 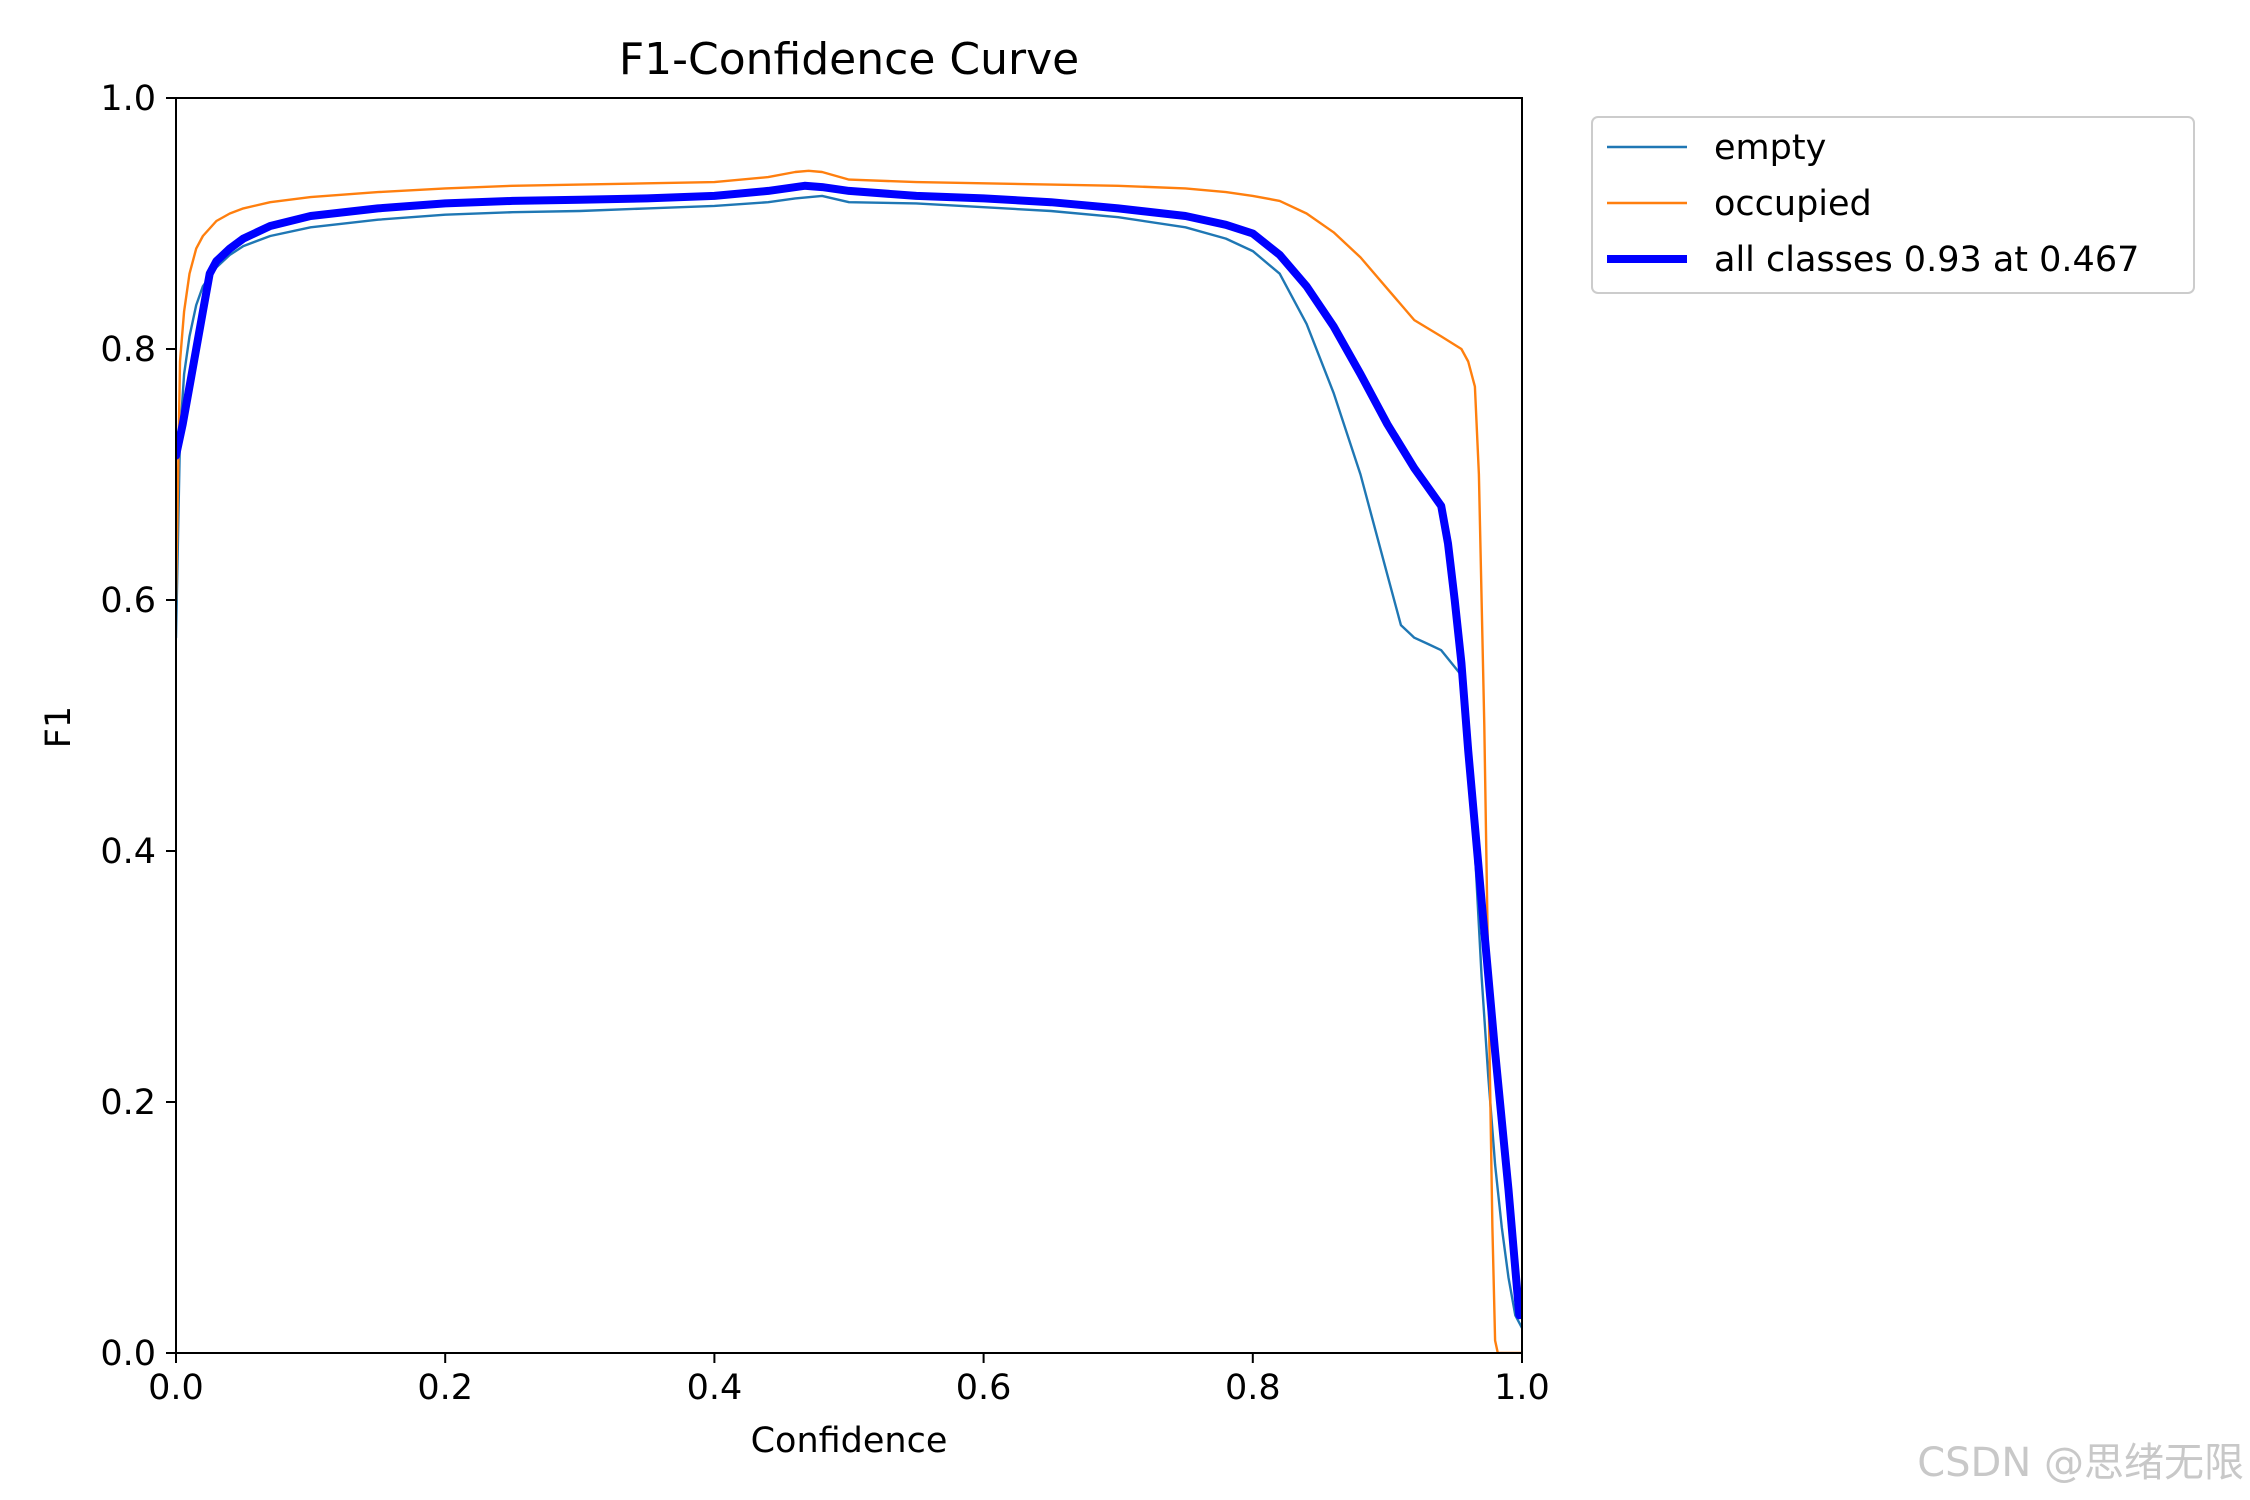 I want to click on y-tick-label: 0.8, so click(x=128, y=350).